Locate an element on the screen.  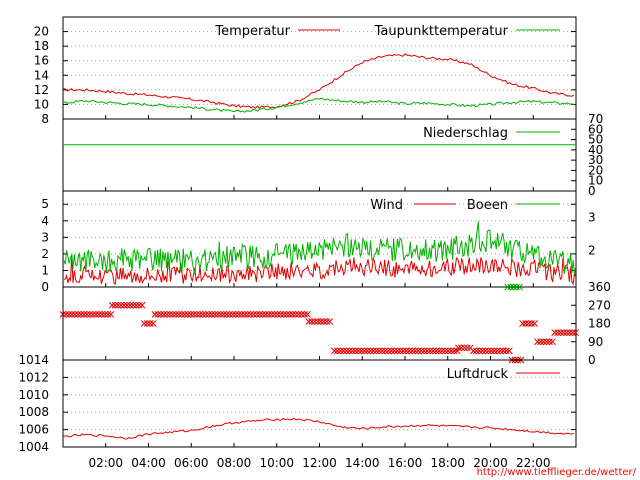
y-tick-label: 40 is located at coordinates (595, 150).